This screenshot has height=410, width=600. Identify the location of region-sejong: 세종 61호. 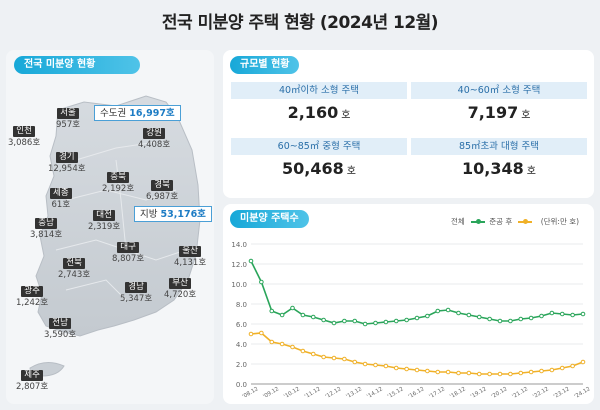
(61, 199).